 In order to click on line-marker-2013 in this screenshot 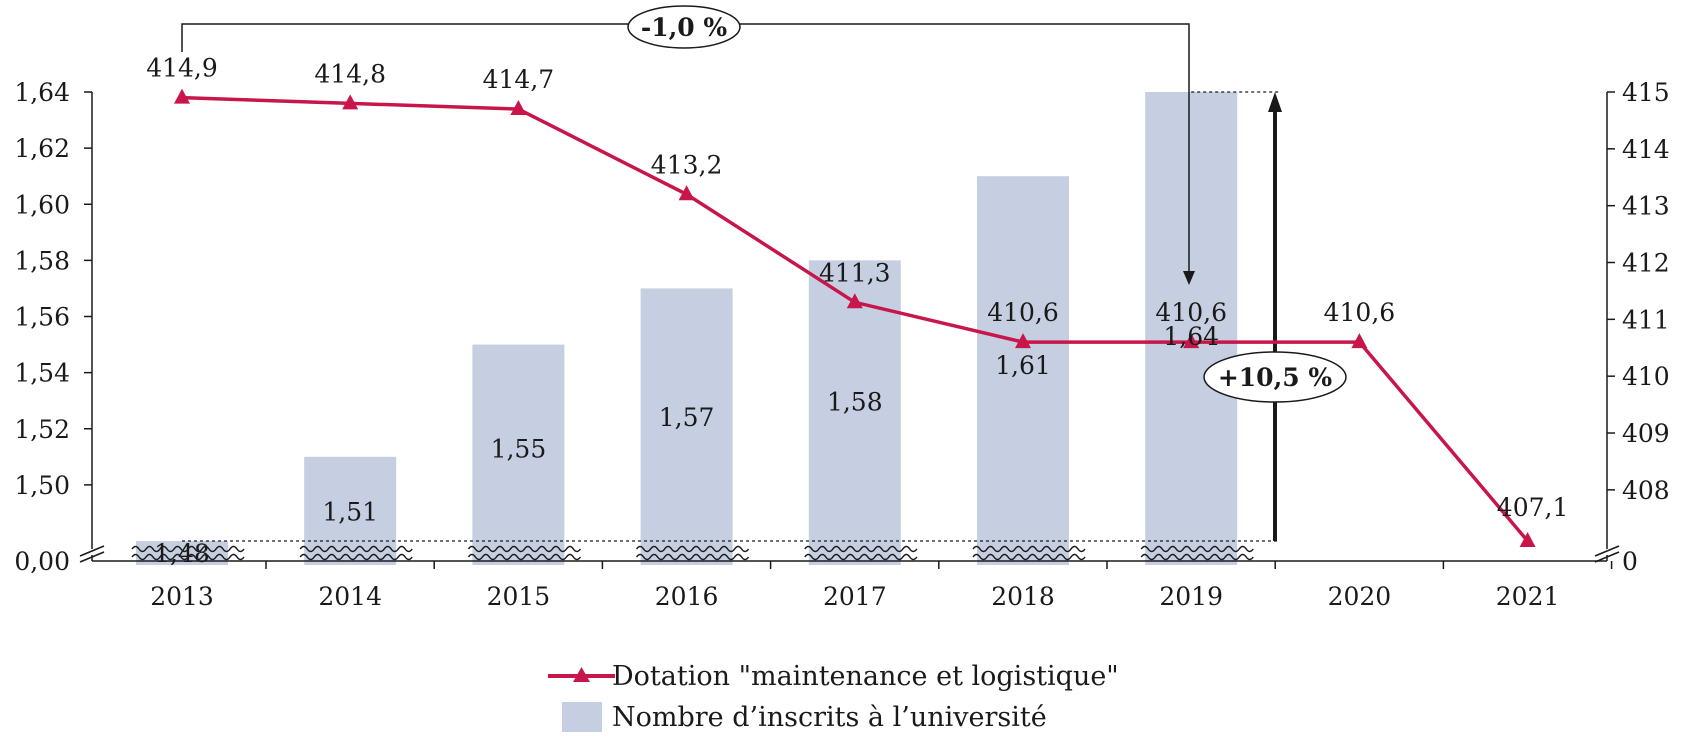, I will do `click(182, 96)`.